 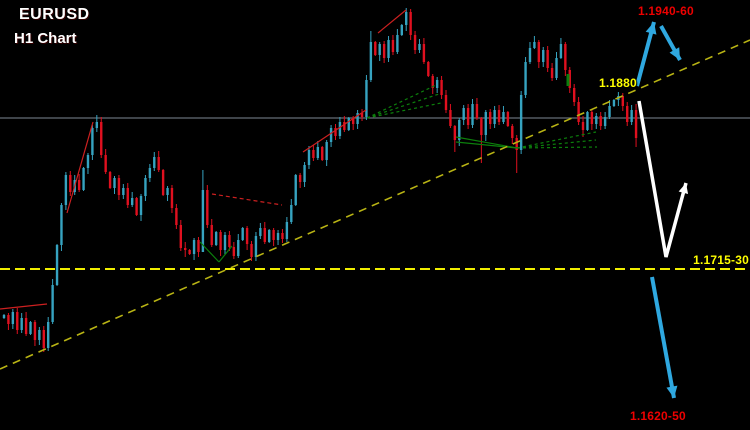 What do you see at coordinates (52, 26) in the screenshot?
I see `chart-title: EURUSD H1 Chart` at bounding box center [52, 26].